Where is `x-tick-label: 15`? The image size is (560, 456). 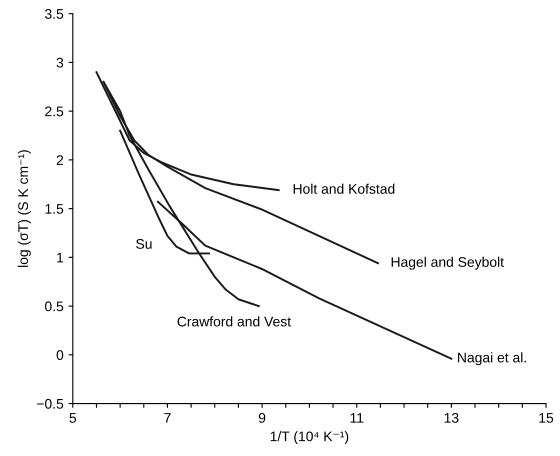 x-tick-label: 15 is located at coordinates (546, 418).